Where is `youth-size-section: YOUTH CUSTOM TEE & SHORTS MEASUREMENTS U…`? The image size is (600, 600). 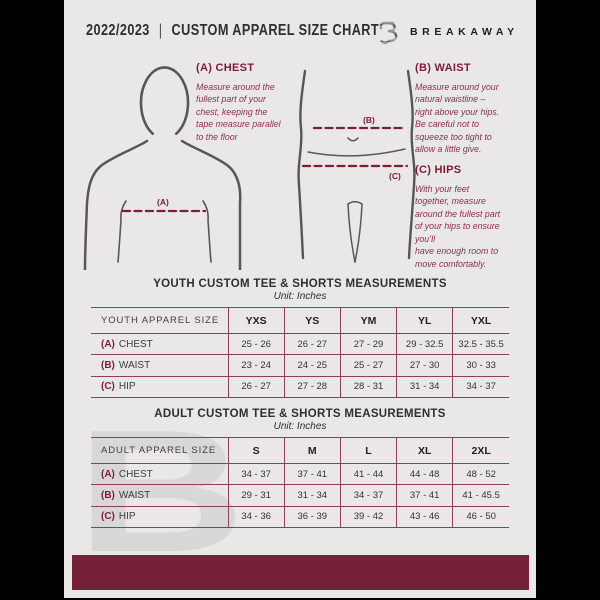
youth-size-section: YOUTH CUSTOM TEE & SHORTS MEASUREMENTS U… is located at coordinates (300, 338).